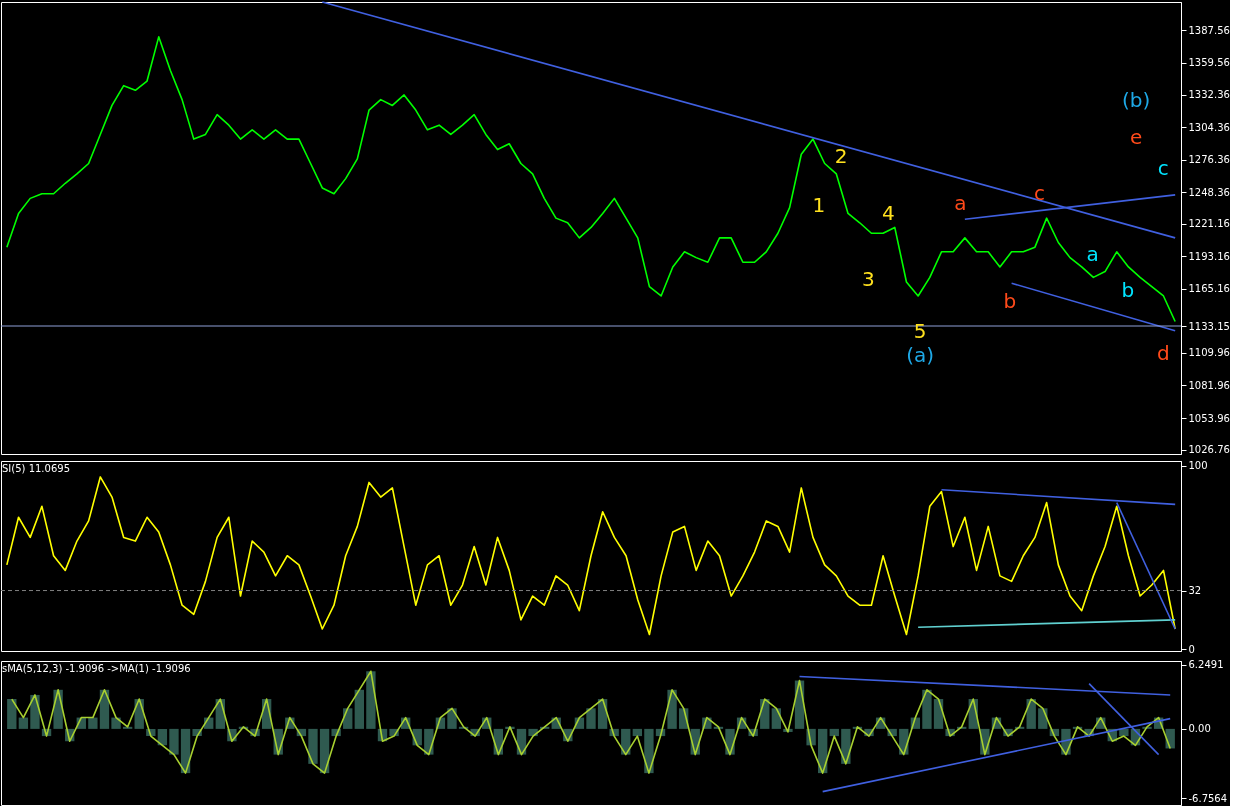  What do you see at coordinates (96, 668) in the screenshot?
I see `chart-title: sMA(5,12,3) -1.9096 ->MA(1) -1.9096` at bounding box center [96, 668].